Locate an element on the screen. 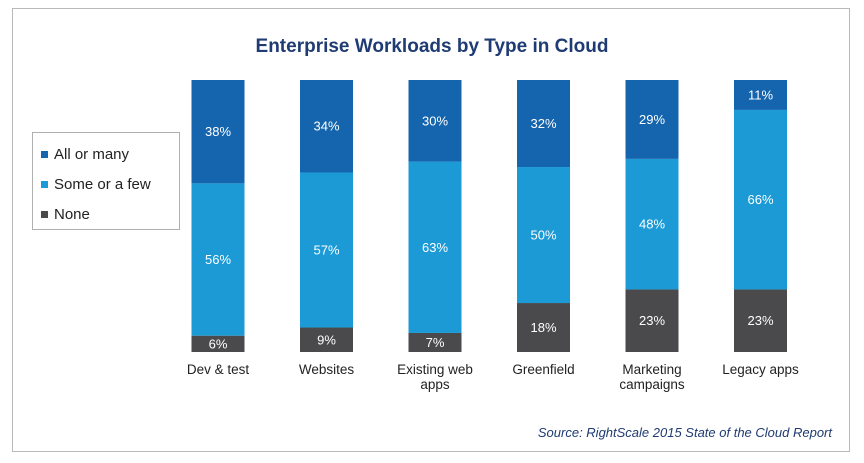 This screenshot has width=864, height=463. data-label: 56% is located at coordinates (218, 259).